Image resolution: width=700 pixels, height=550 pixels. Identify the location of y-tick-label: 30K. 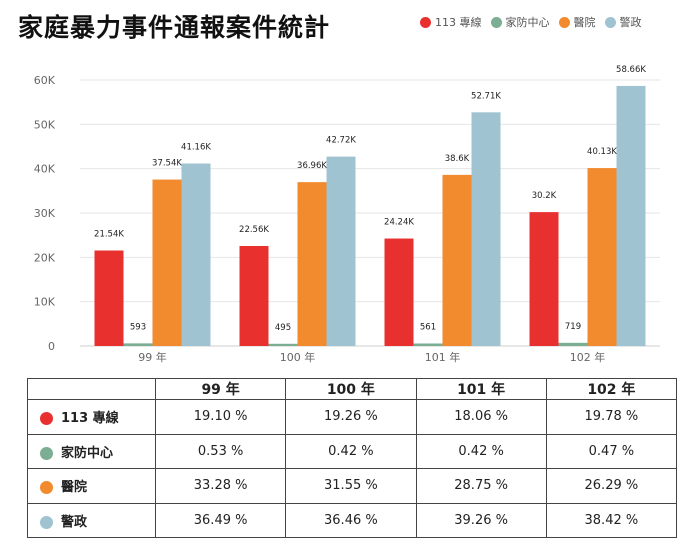
(45, 213).